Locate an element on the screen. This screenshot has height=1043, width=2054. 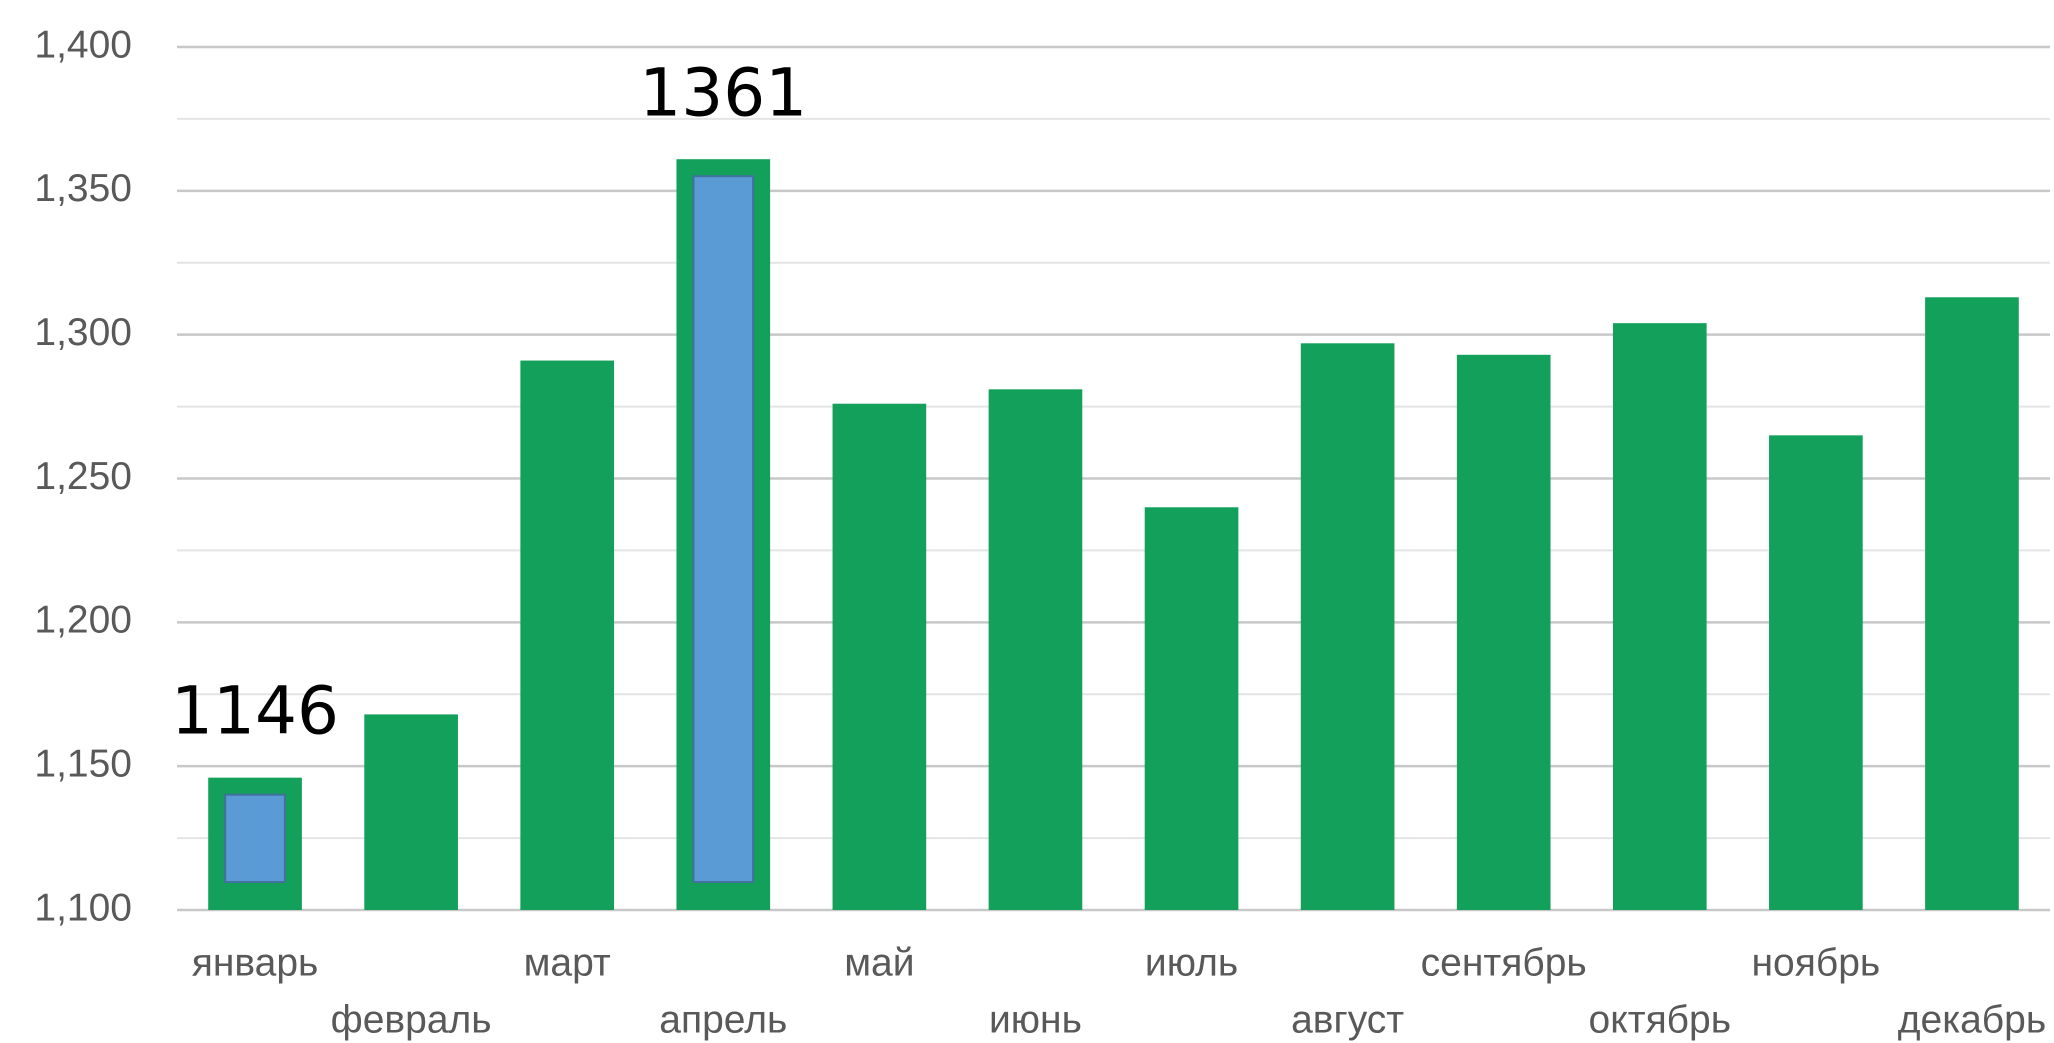
x-tick-label: июнь is located at coordinates (1035, 1019).